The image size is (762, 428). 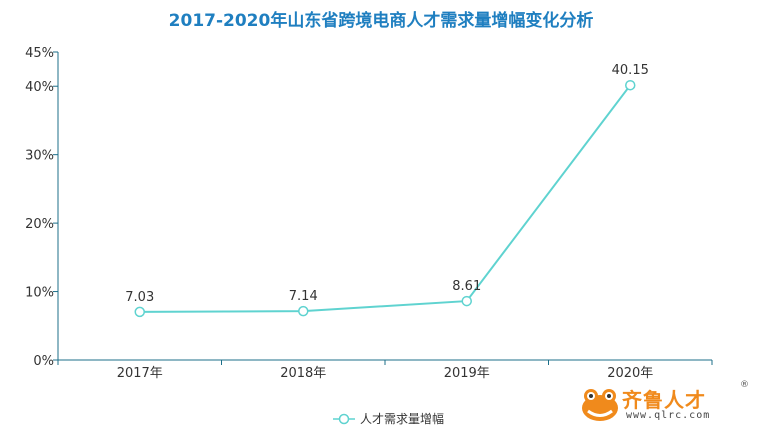 What do you see at coordinates (39, 87) in the screenshot?
I see `y-tick-label: 40%` at bounding box center [39, 87].